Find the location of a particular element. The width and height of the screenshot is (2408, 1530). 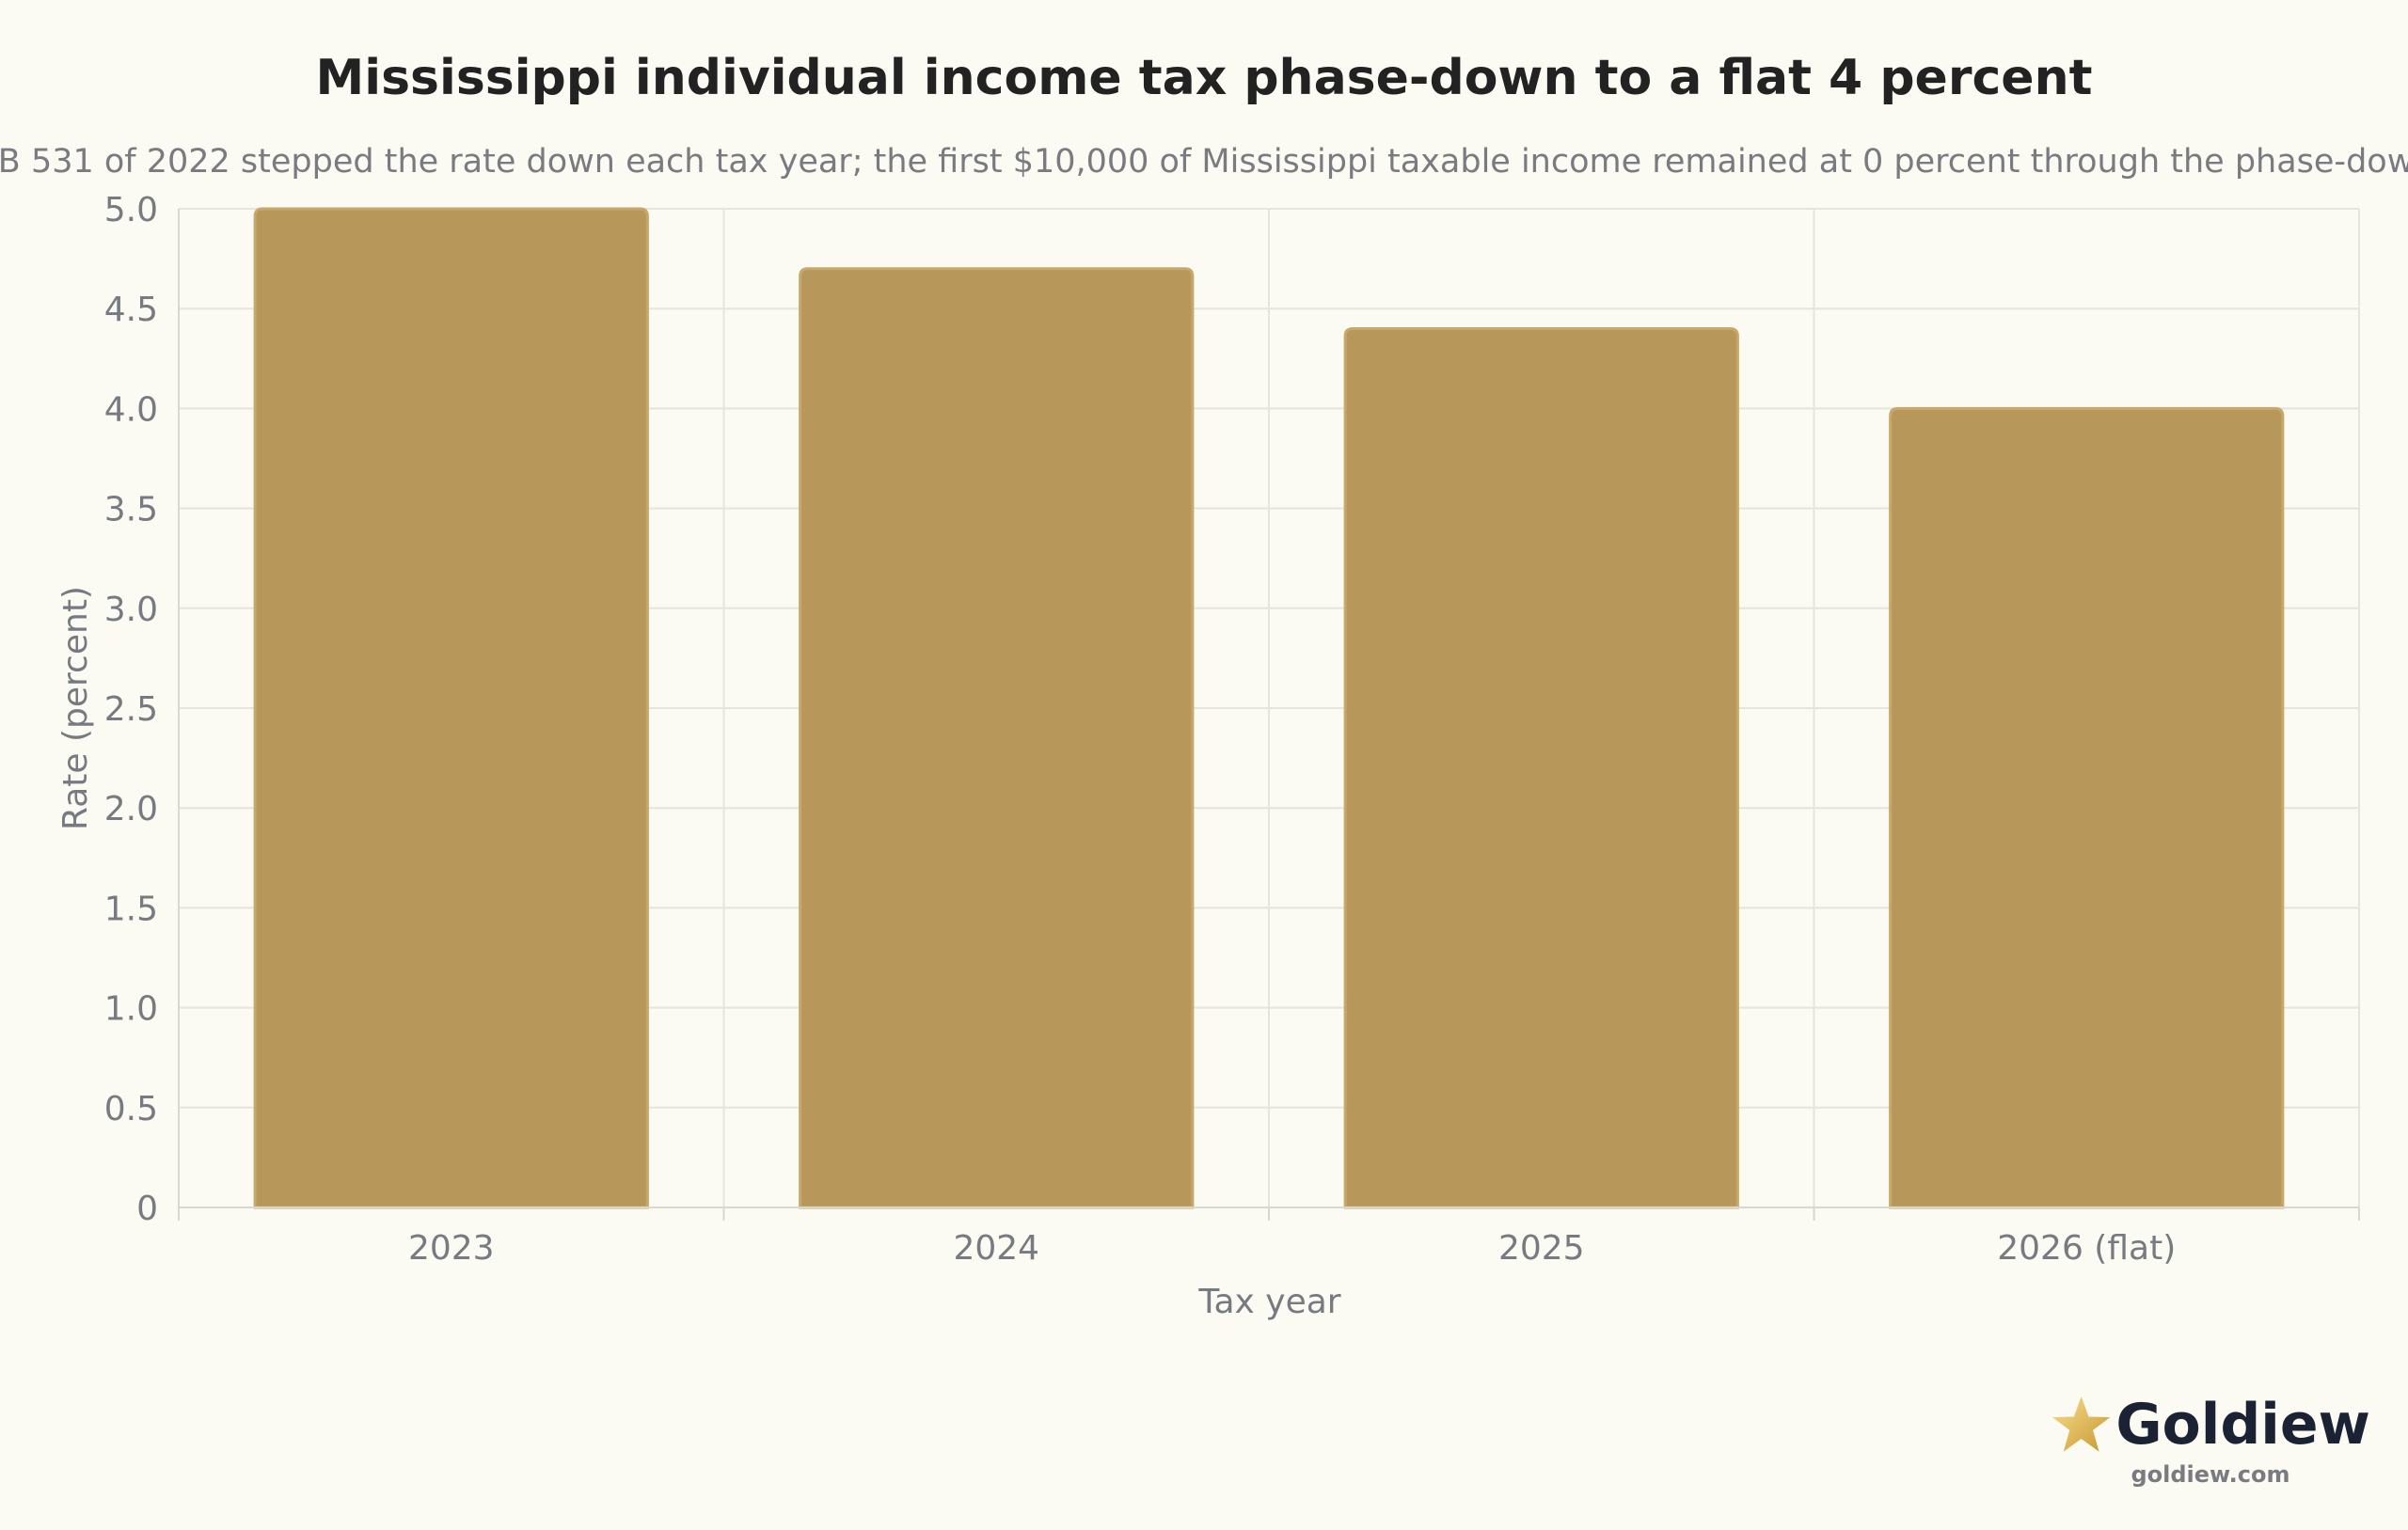

y-tick-label: 0.5 is located at coordinates (131, 1109).